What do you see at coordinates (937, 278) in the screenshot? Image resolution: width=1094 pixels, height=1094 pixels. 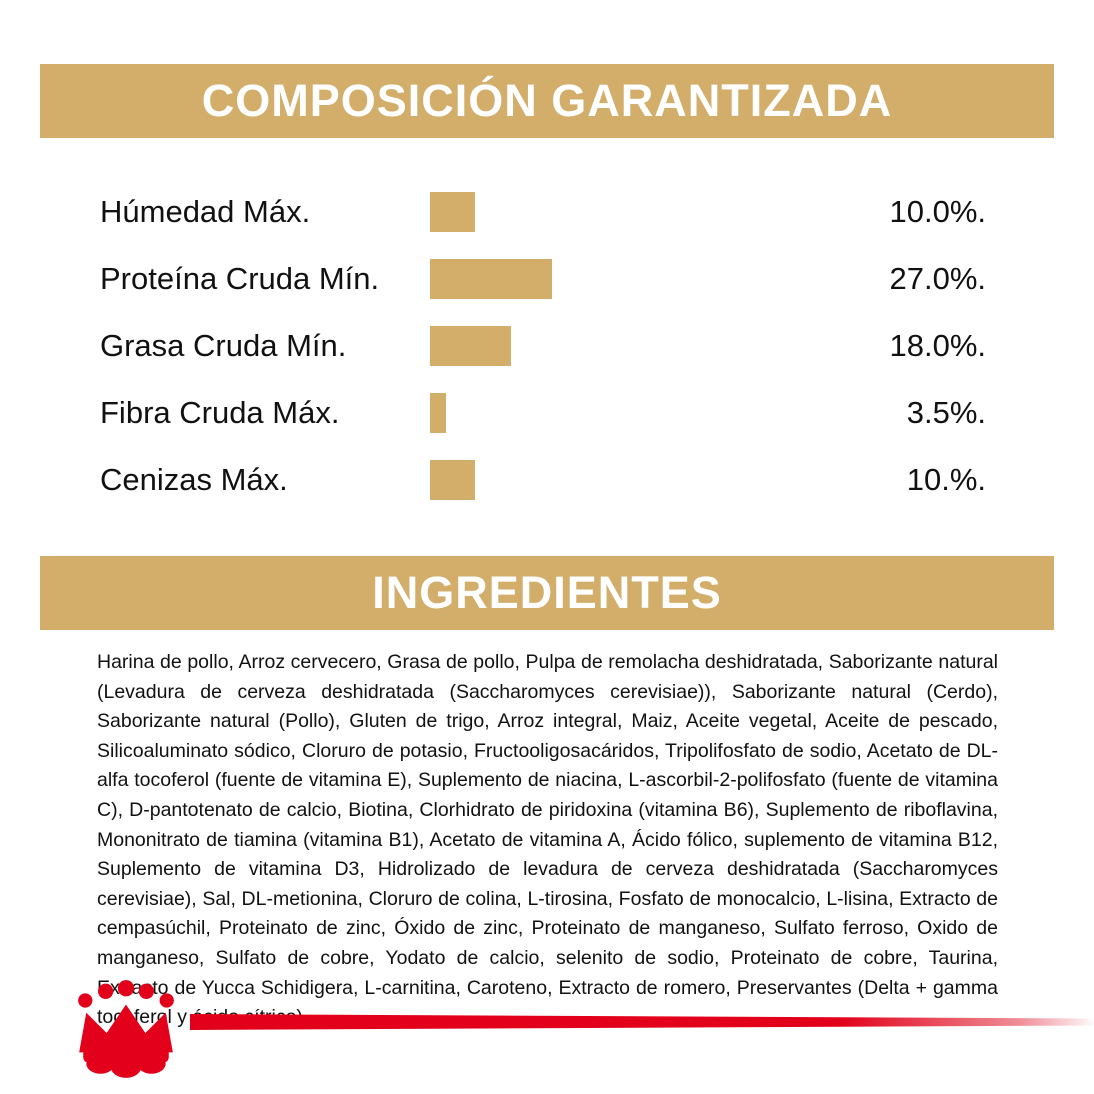 I see `composition-row-value: 27.0%.` at bounding box center [937, 278].